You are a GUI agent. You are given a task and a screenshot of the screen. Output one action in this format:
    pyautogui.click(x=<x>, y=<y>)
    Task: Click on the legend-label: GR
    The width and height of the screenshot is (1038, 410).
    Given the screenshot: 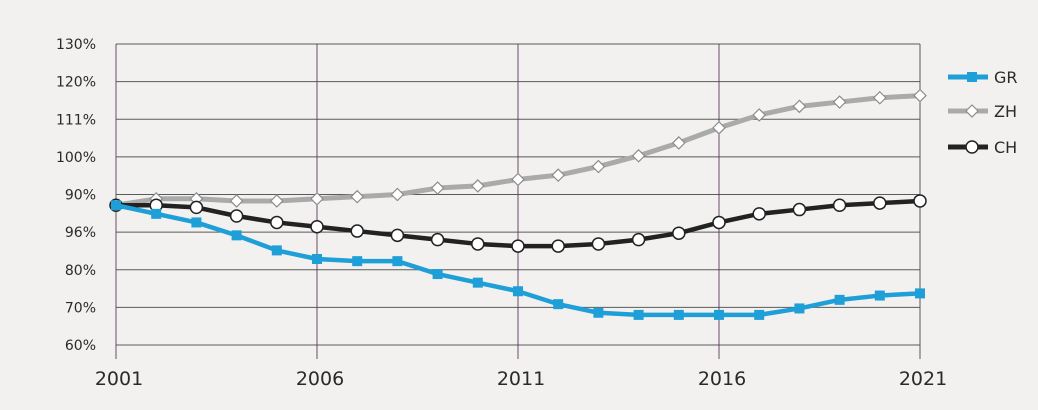 What is the action you would take?
    pyautogui.click(x=1006, y=77)
    